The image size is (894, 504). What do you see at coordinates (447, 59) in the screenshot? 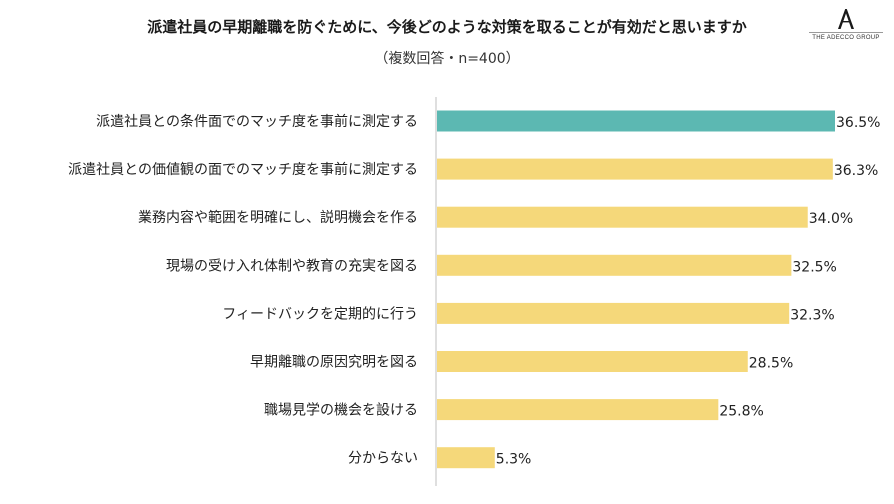
I see `chart-subtitle: （複数回答・n=400）` at bounding box center [447, 59].